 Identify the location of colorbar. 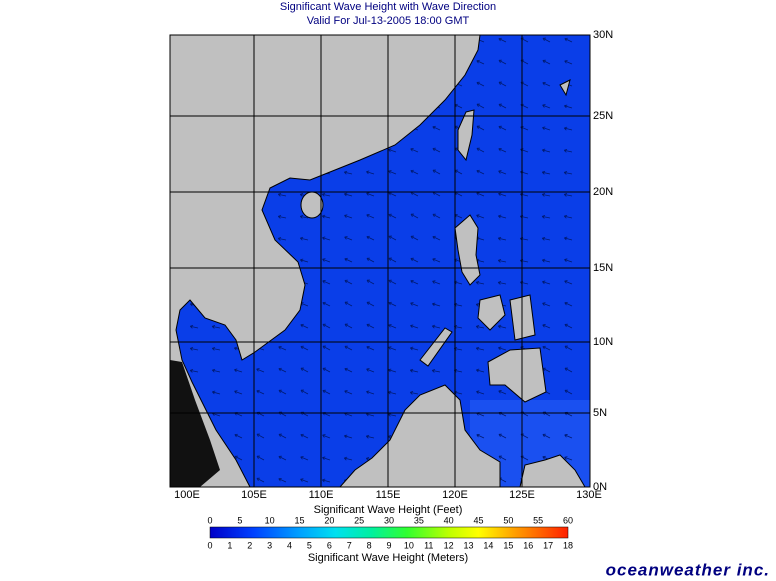
(389, 532).